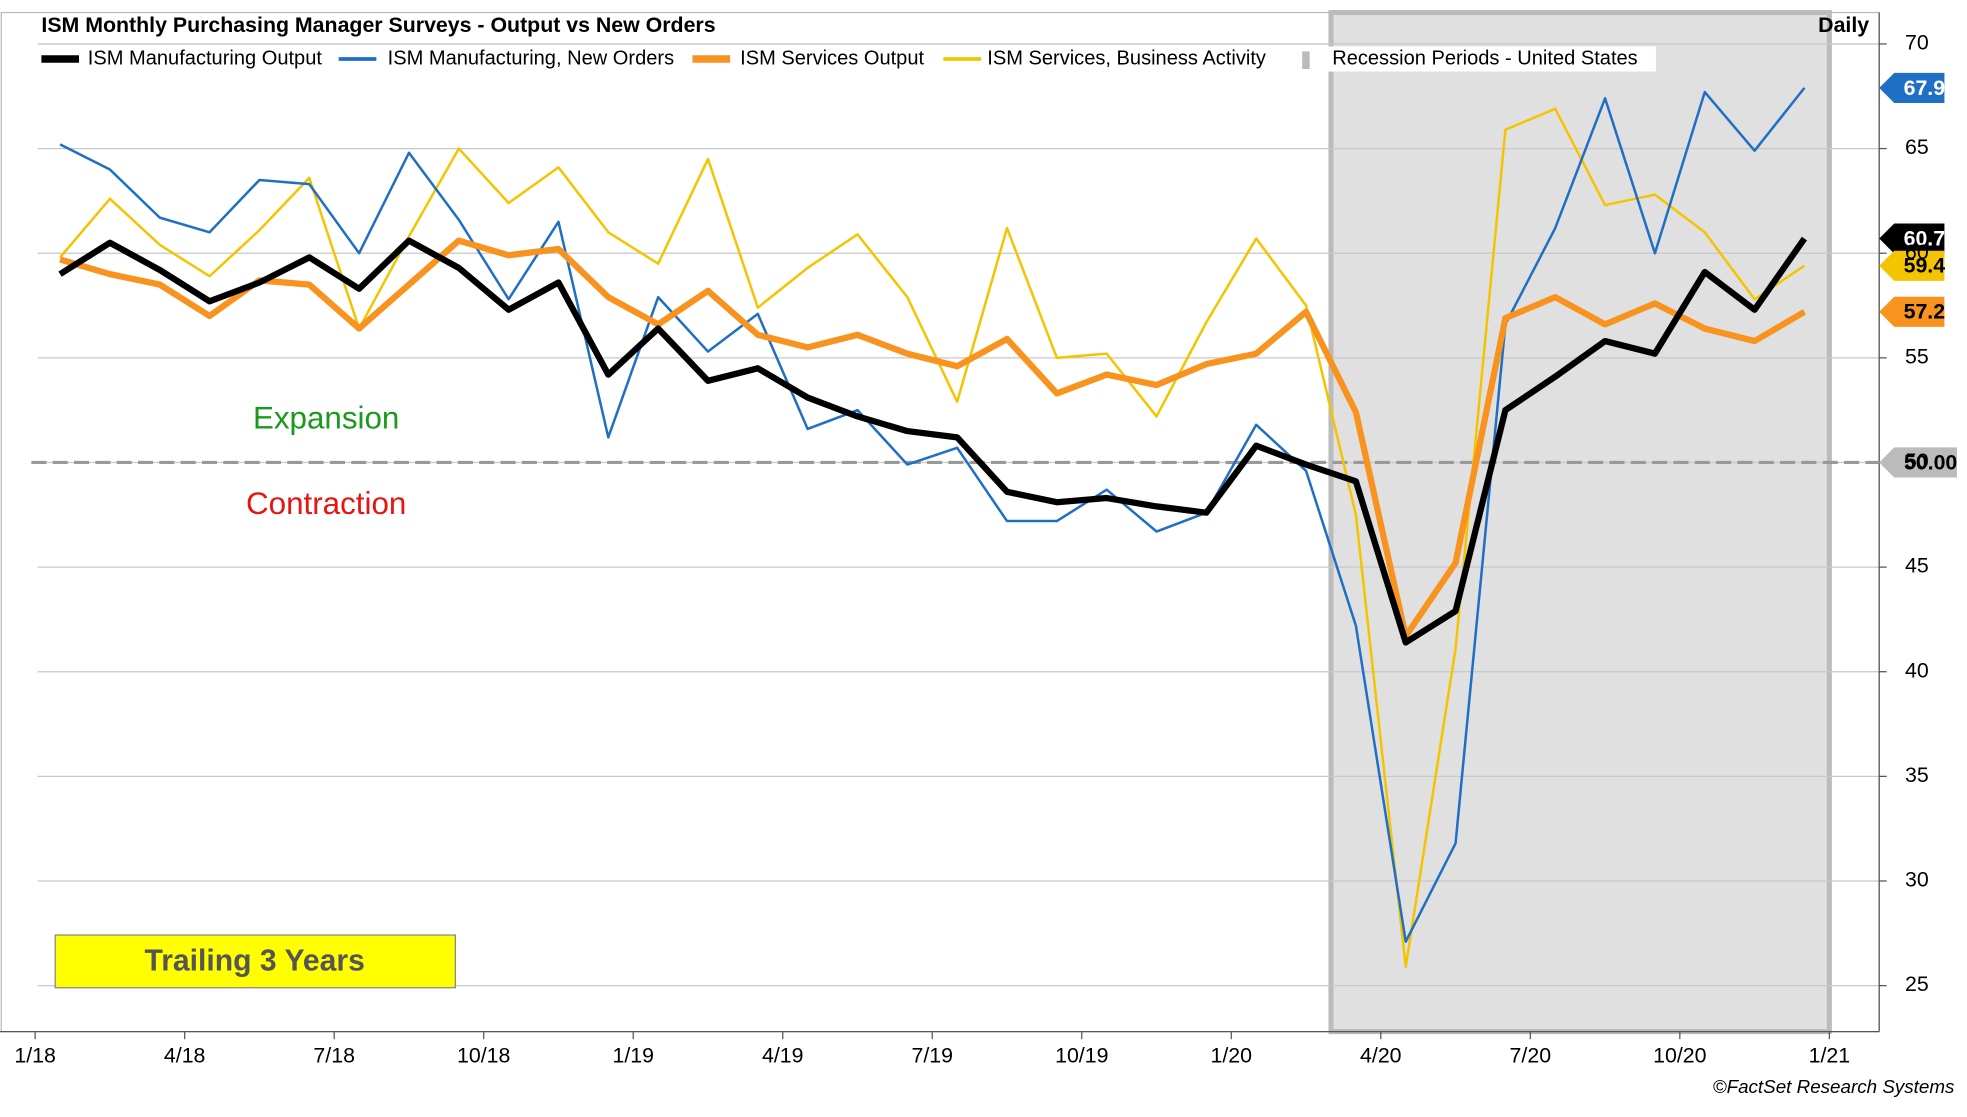  I want to click on legend-label: Recession Periods - United States, so click(1484, 58).